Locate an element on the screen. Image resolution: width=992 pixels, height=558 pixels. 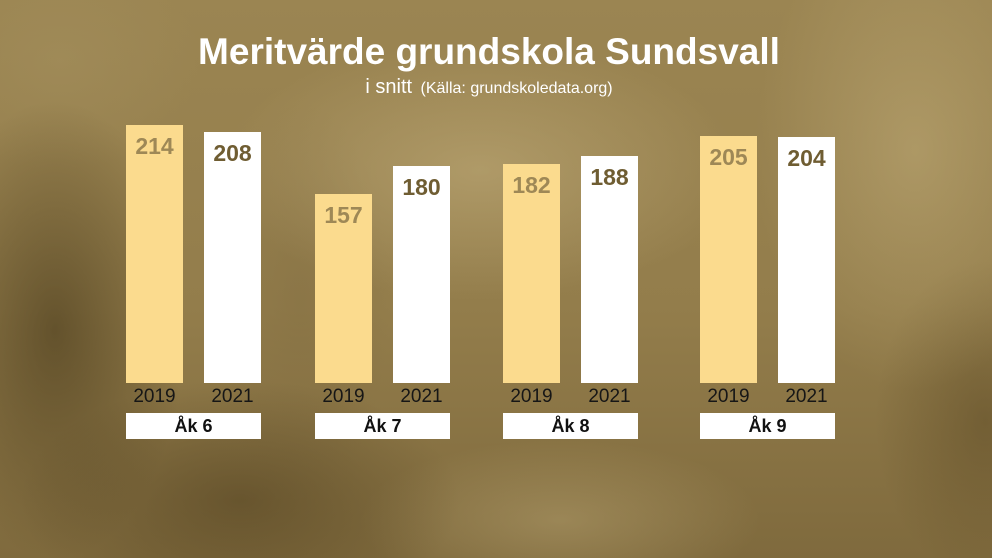
category-label-box: Åk 8 is located at coordinates (570, 426).